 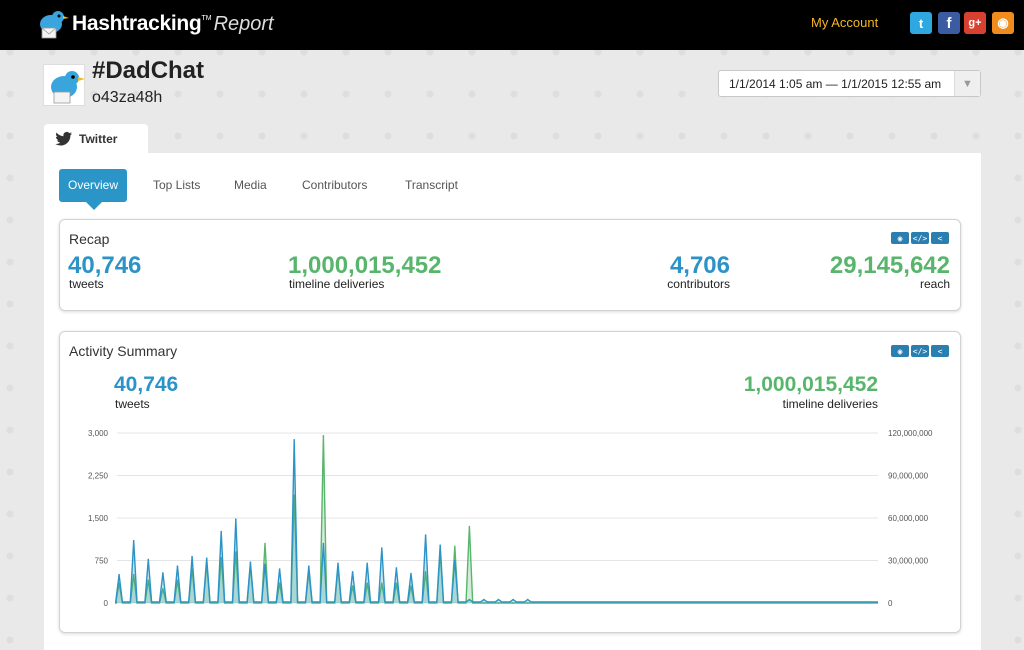 What do you see at coordinates (63, 139) in the screenshot?
I see `twitter-icon` at bounding box center [63, 139].